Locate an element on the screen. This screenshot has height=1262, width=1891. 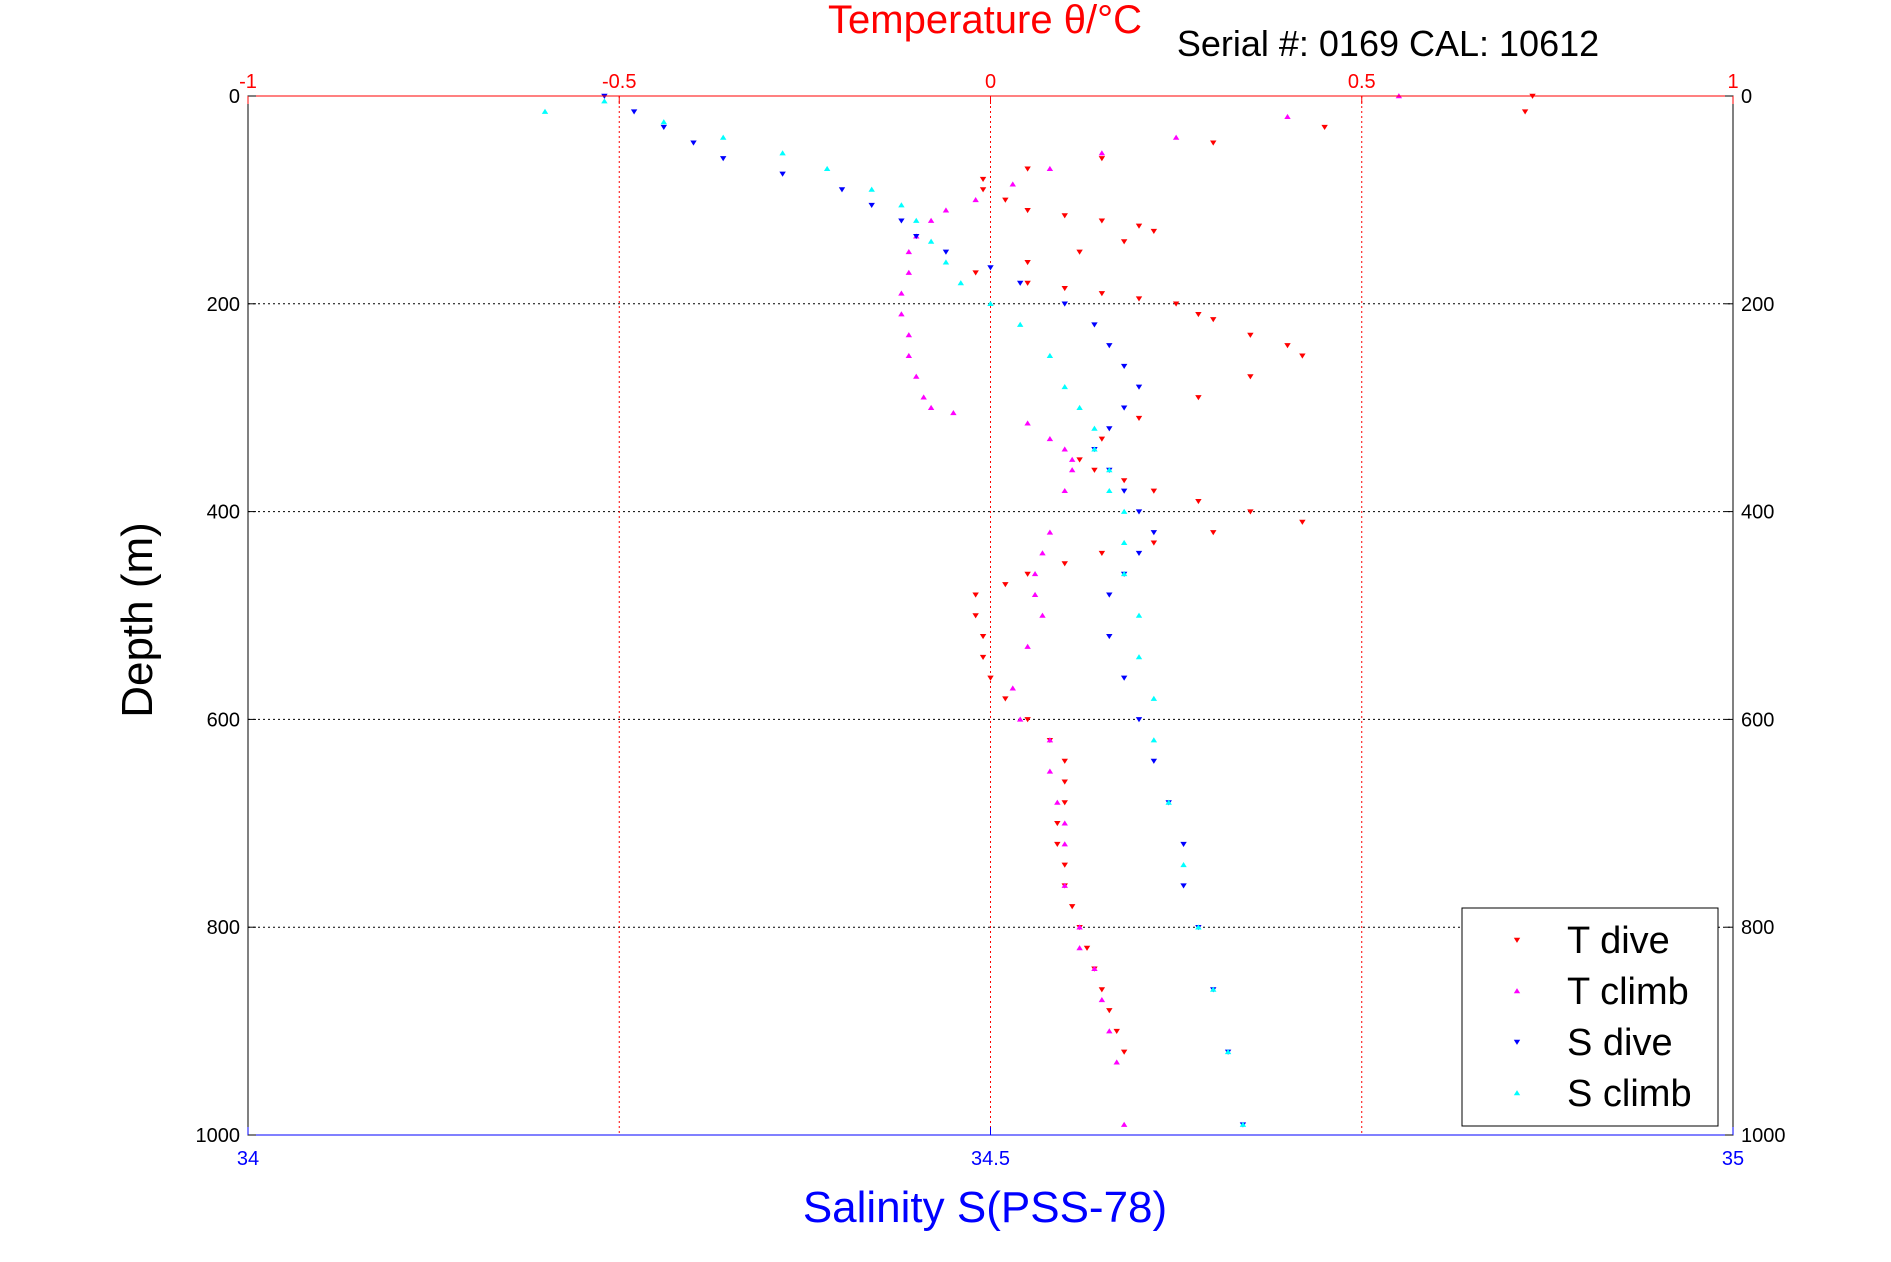
legend-entry: T dive is located at coordinates (1591, 941).